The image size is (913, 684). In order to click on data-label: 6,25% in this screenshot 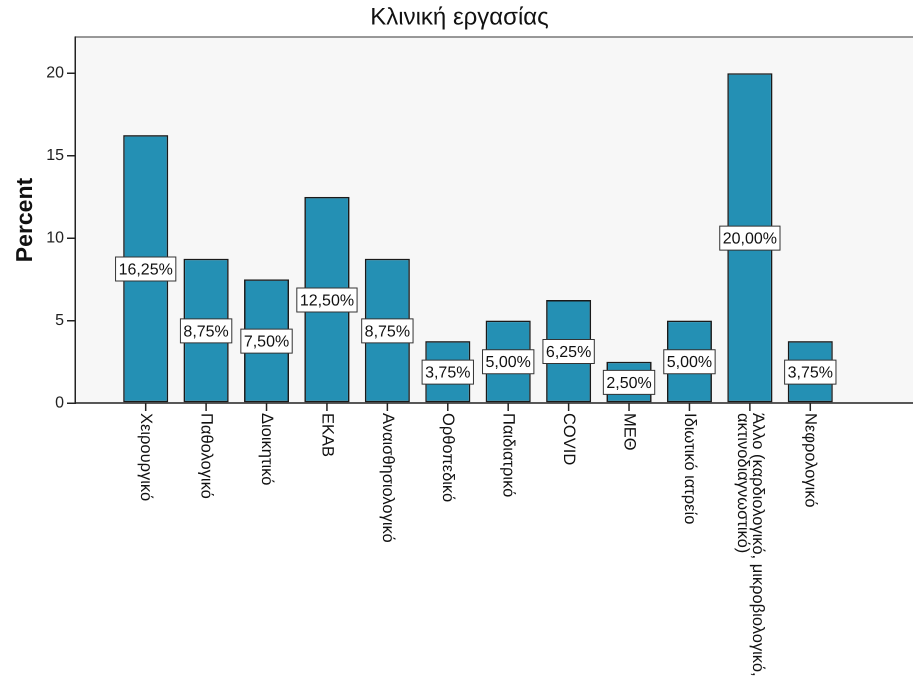, I will do `click(569, 352)`.